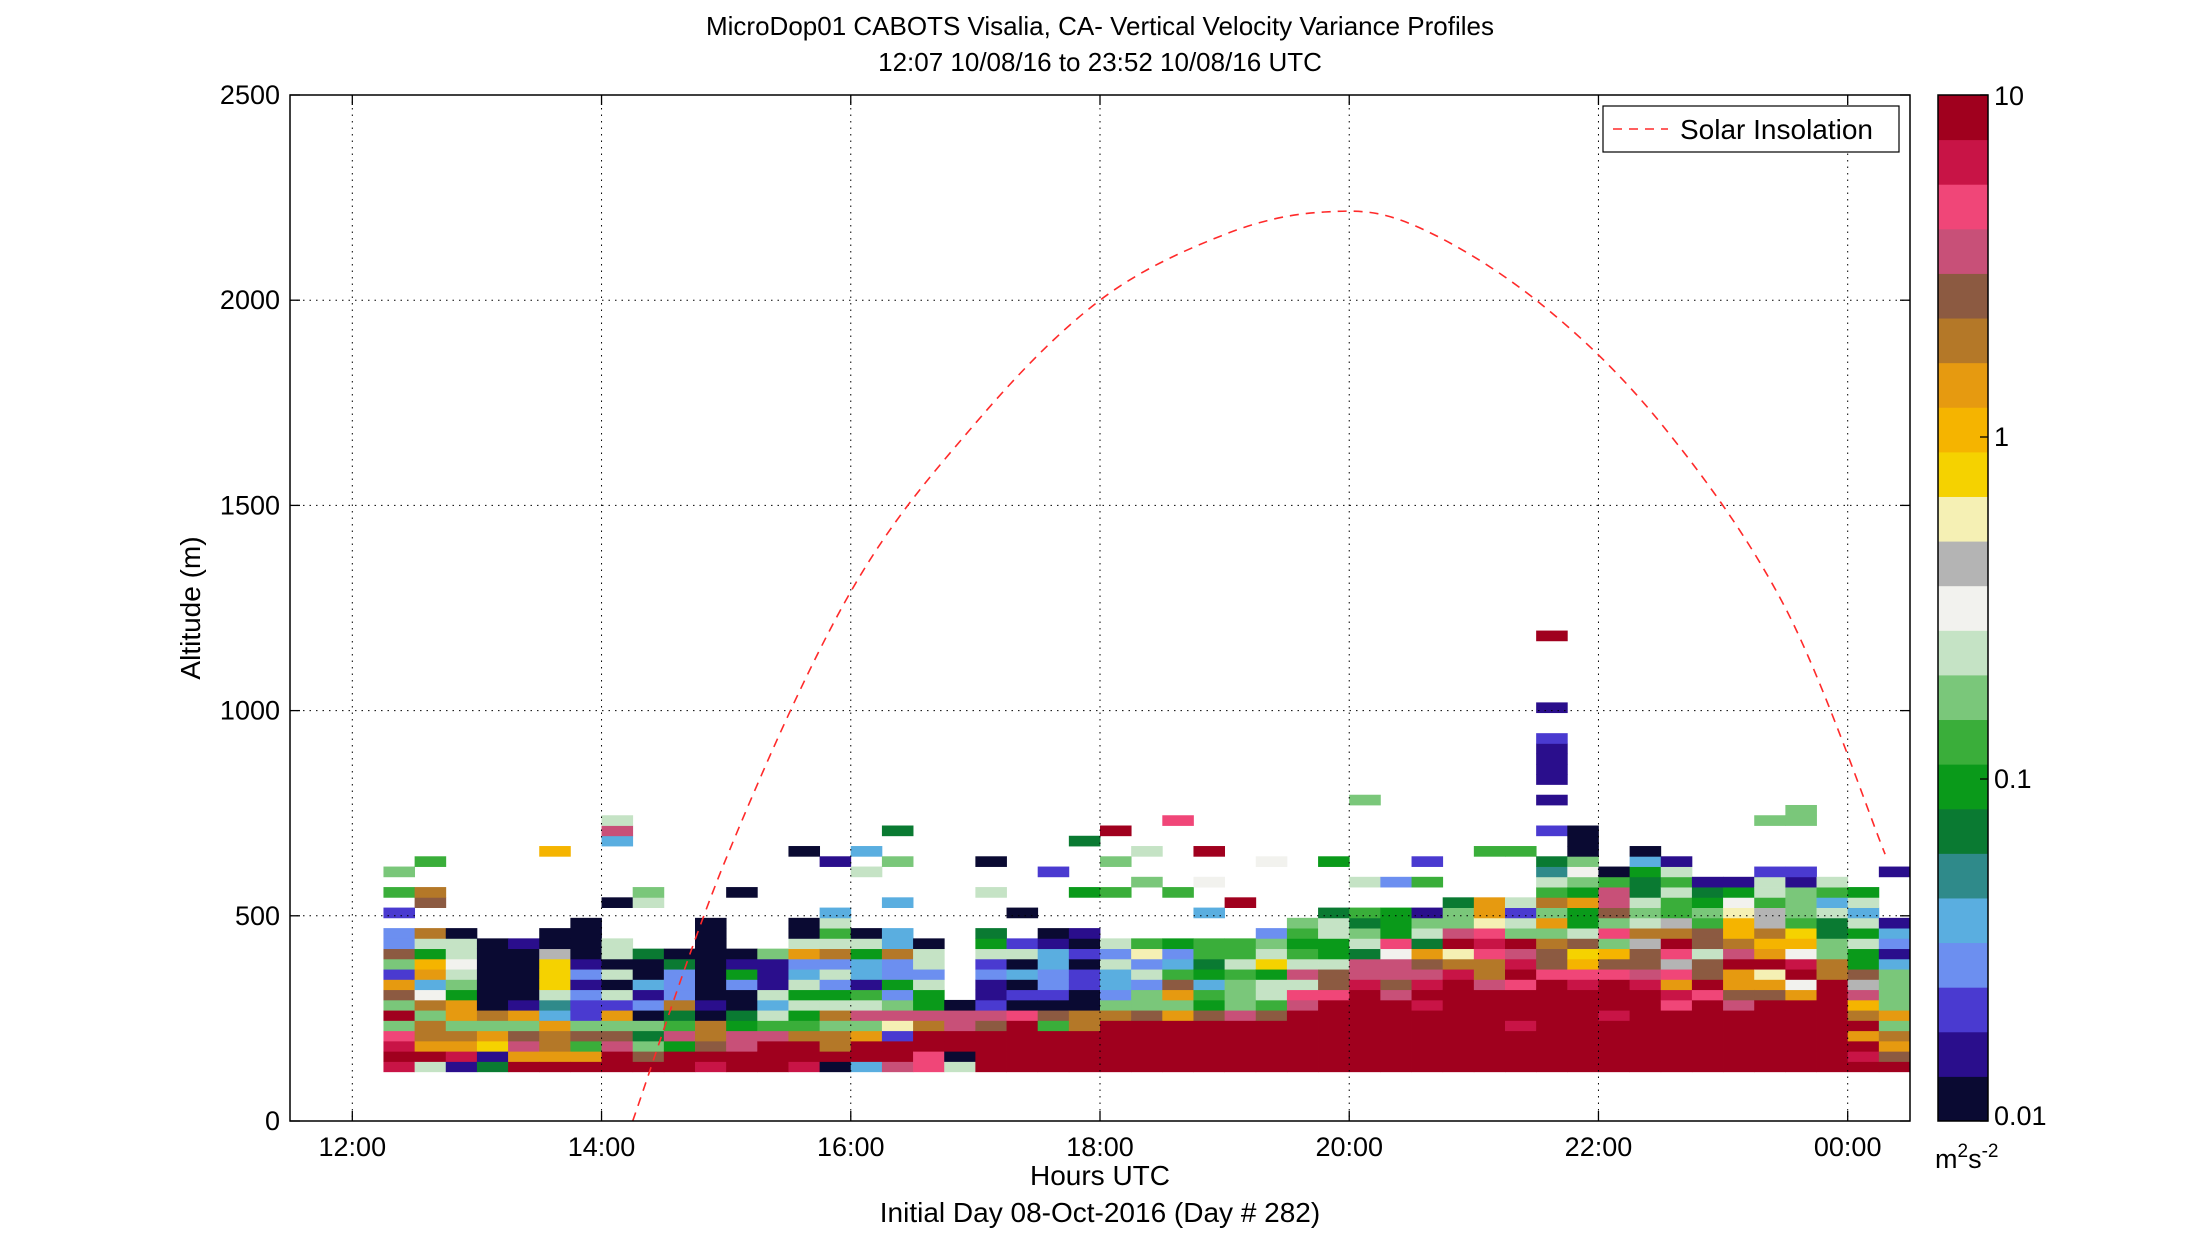  What do you see at coordinates (1599, 1147) in the screenshot?
I see `x-tick-label: 22:00` at bounding box center [1599, 1147].